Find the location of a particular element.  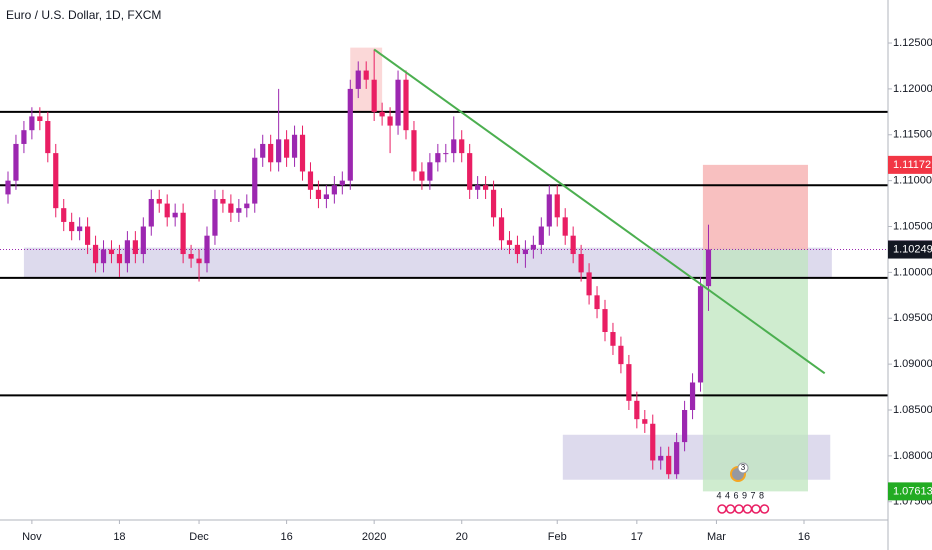

stop-zone is located at coordinates (755, 207).